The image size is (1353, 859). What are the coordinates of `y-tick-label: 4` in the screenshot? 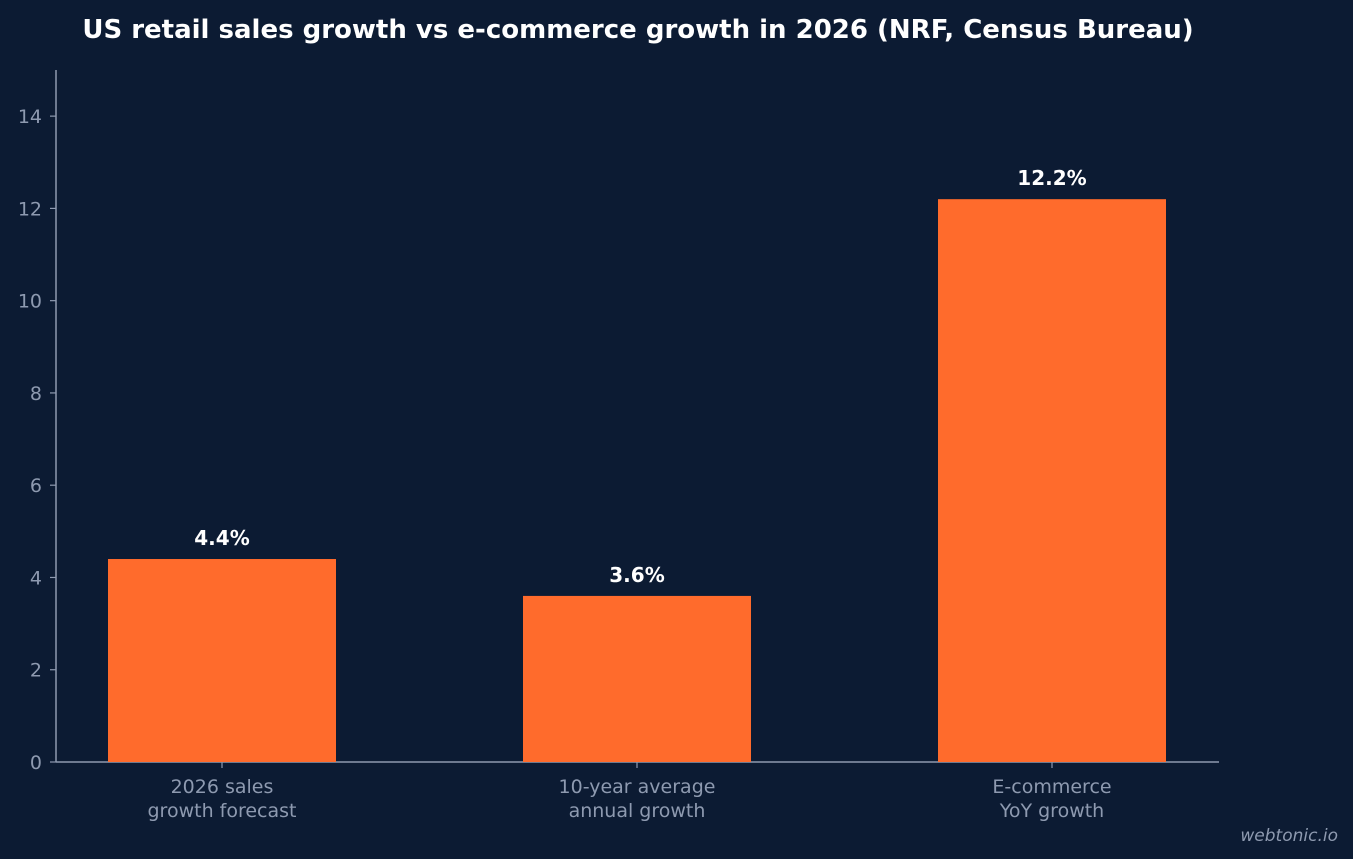 It's located at (36, 578).